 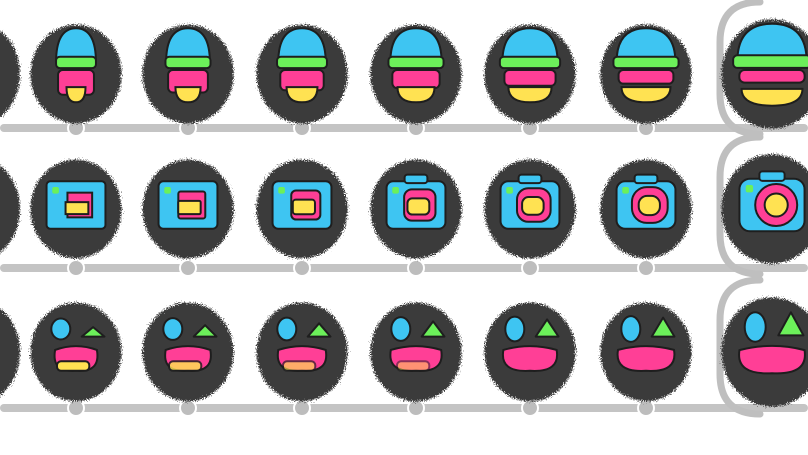 What do you see at coordinates (530, 358) in the screenshot?
I see `landscape-ground` at bounding box center [530, 358].